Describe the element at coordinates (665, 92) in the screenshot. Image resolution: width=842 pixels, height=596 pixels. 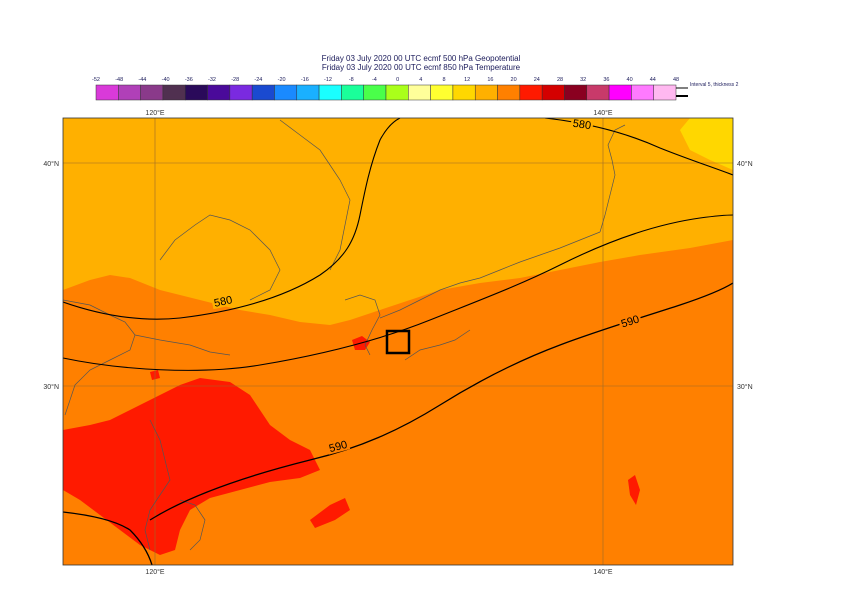
I see `color-scale-box` at that location.